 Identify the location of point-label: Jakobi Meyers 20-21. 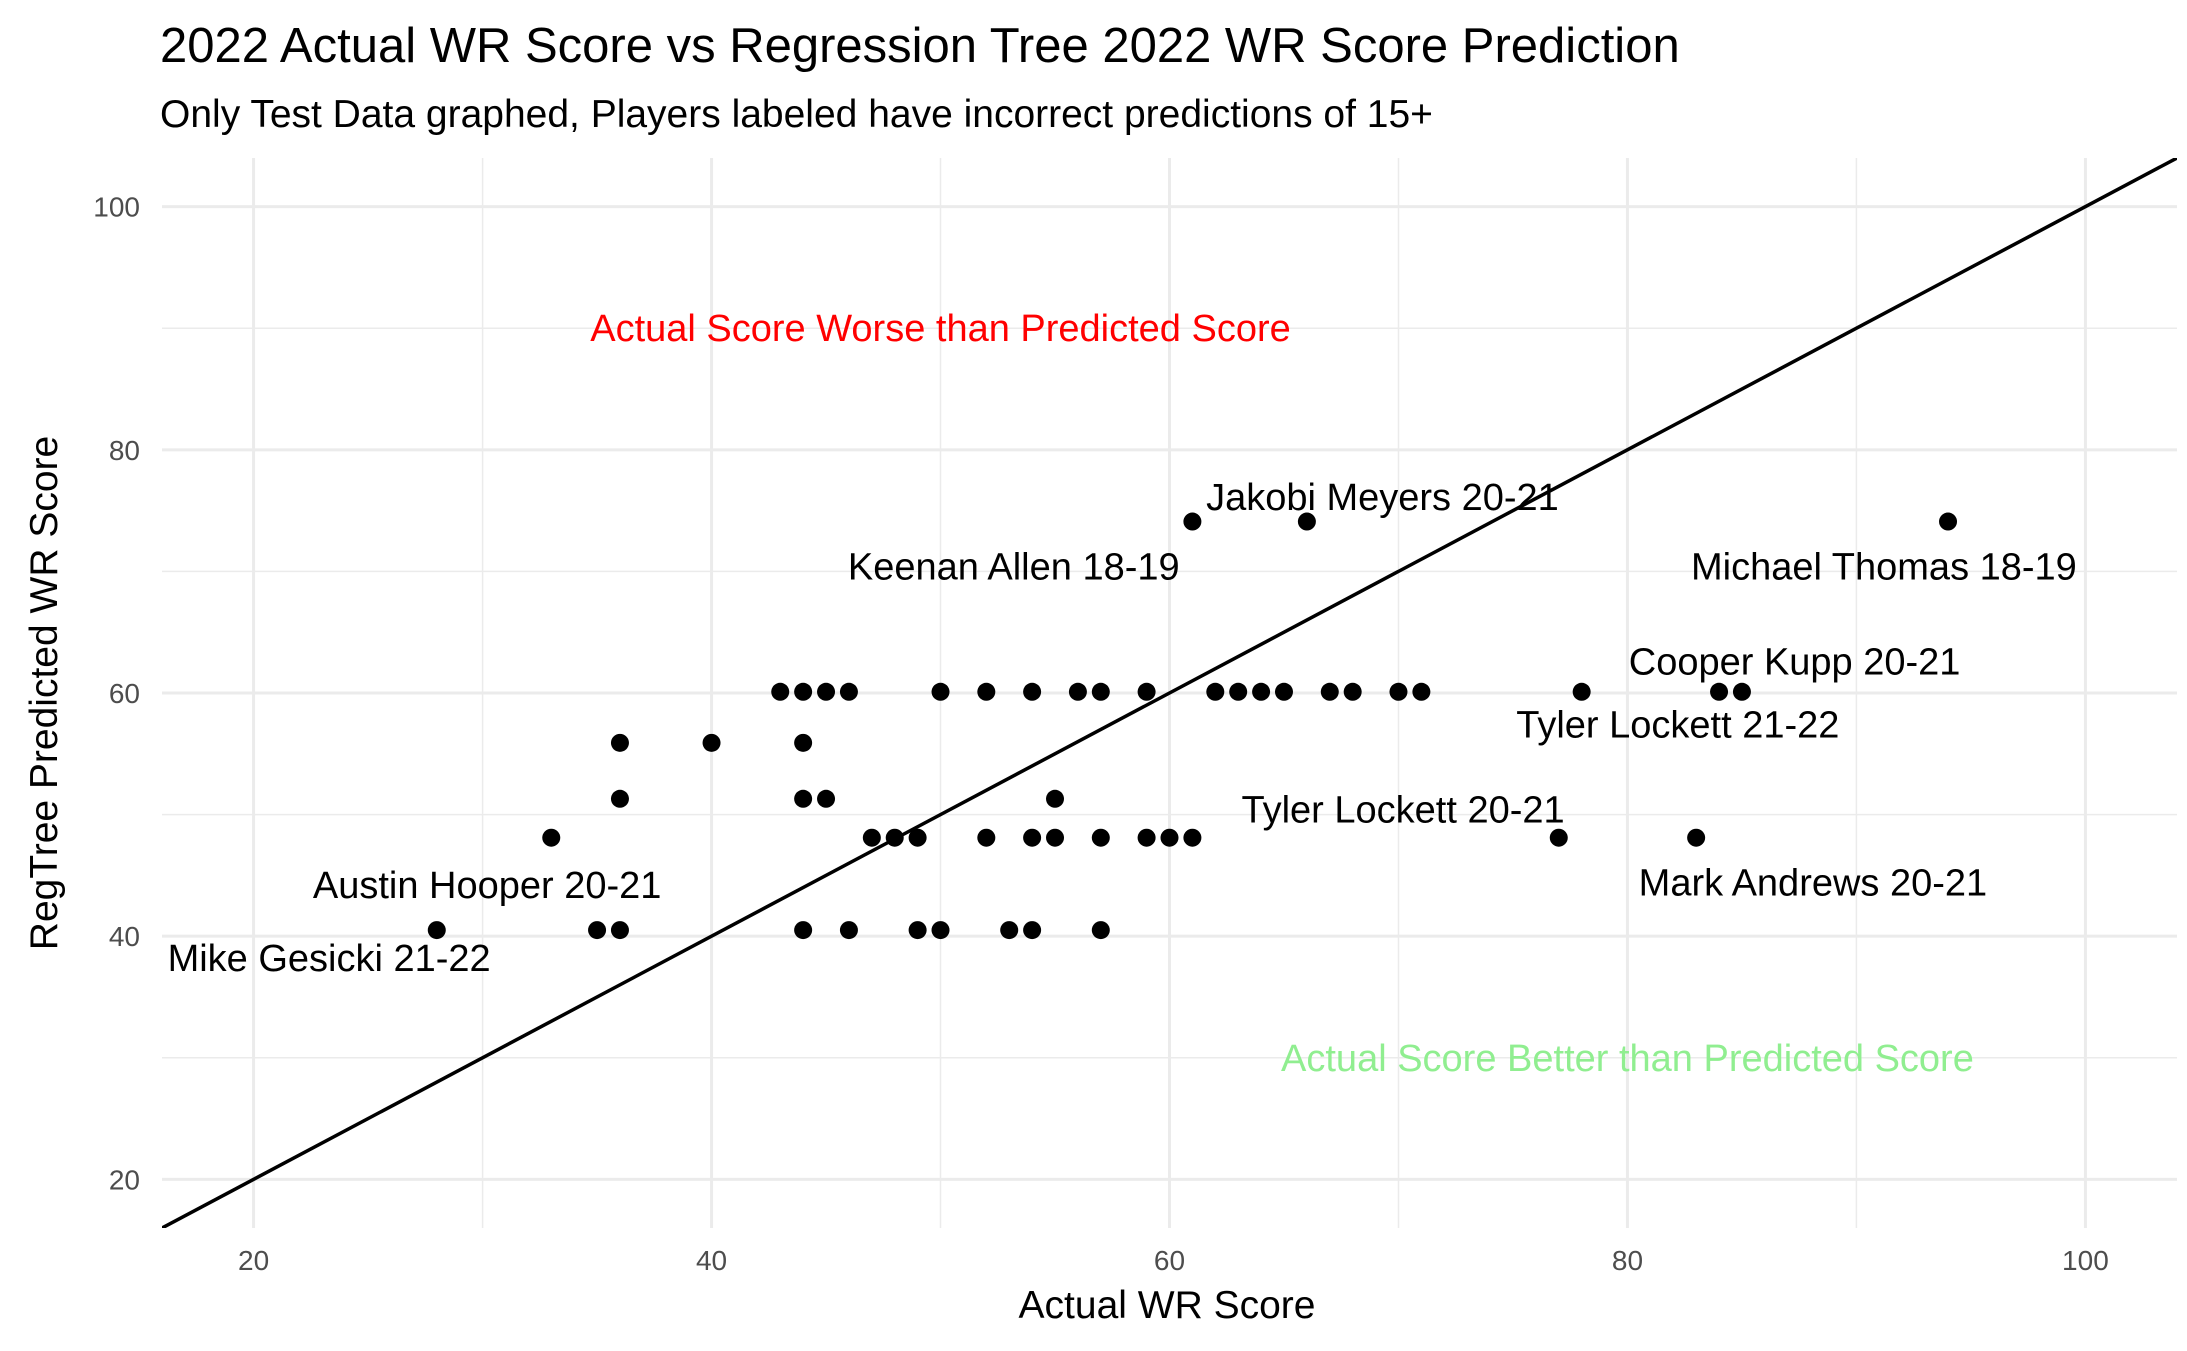
(1382, 498).